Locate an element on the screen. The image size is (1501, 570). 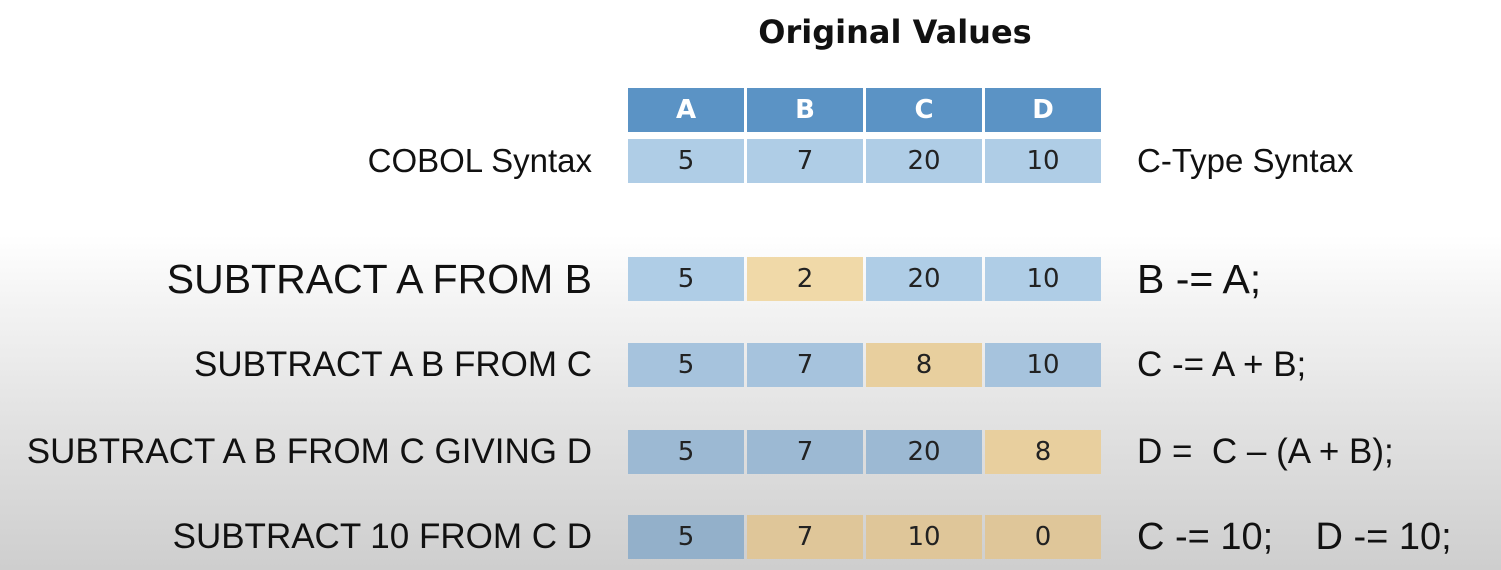
cobol-statement: SUBTRACT A B FROM C is located at coordinates (392, 364).